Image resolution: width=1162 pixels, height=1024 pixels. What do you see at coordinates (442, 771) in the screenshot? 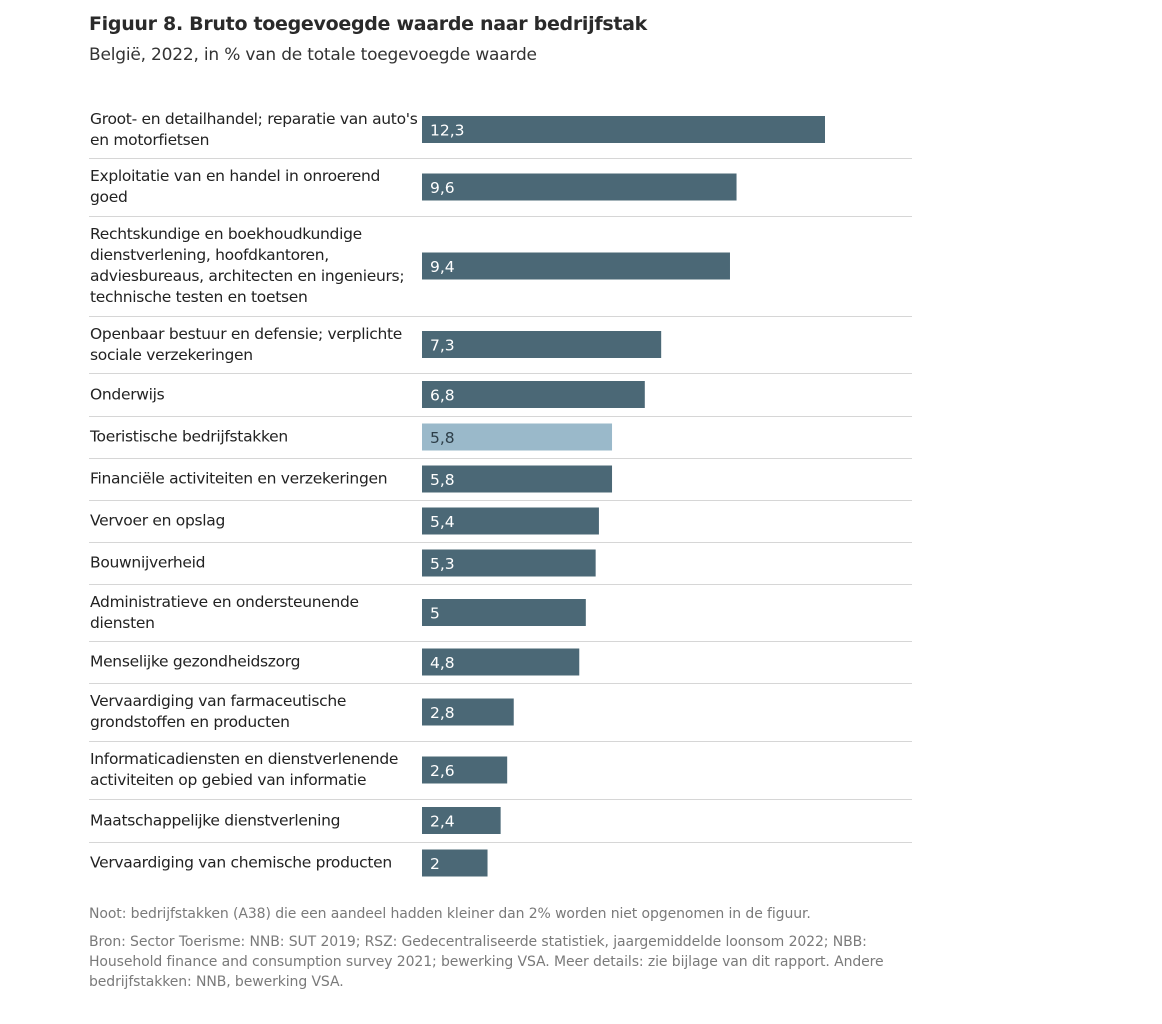
I see `bar-value-label: 2,6` at bounding box center [442, 771].